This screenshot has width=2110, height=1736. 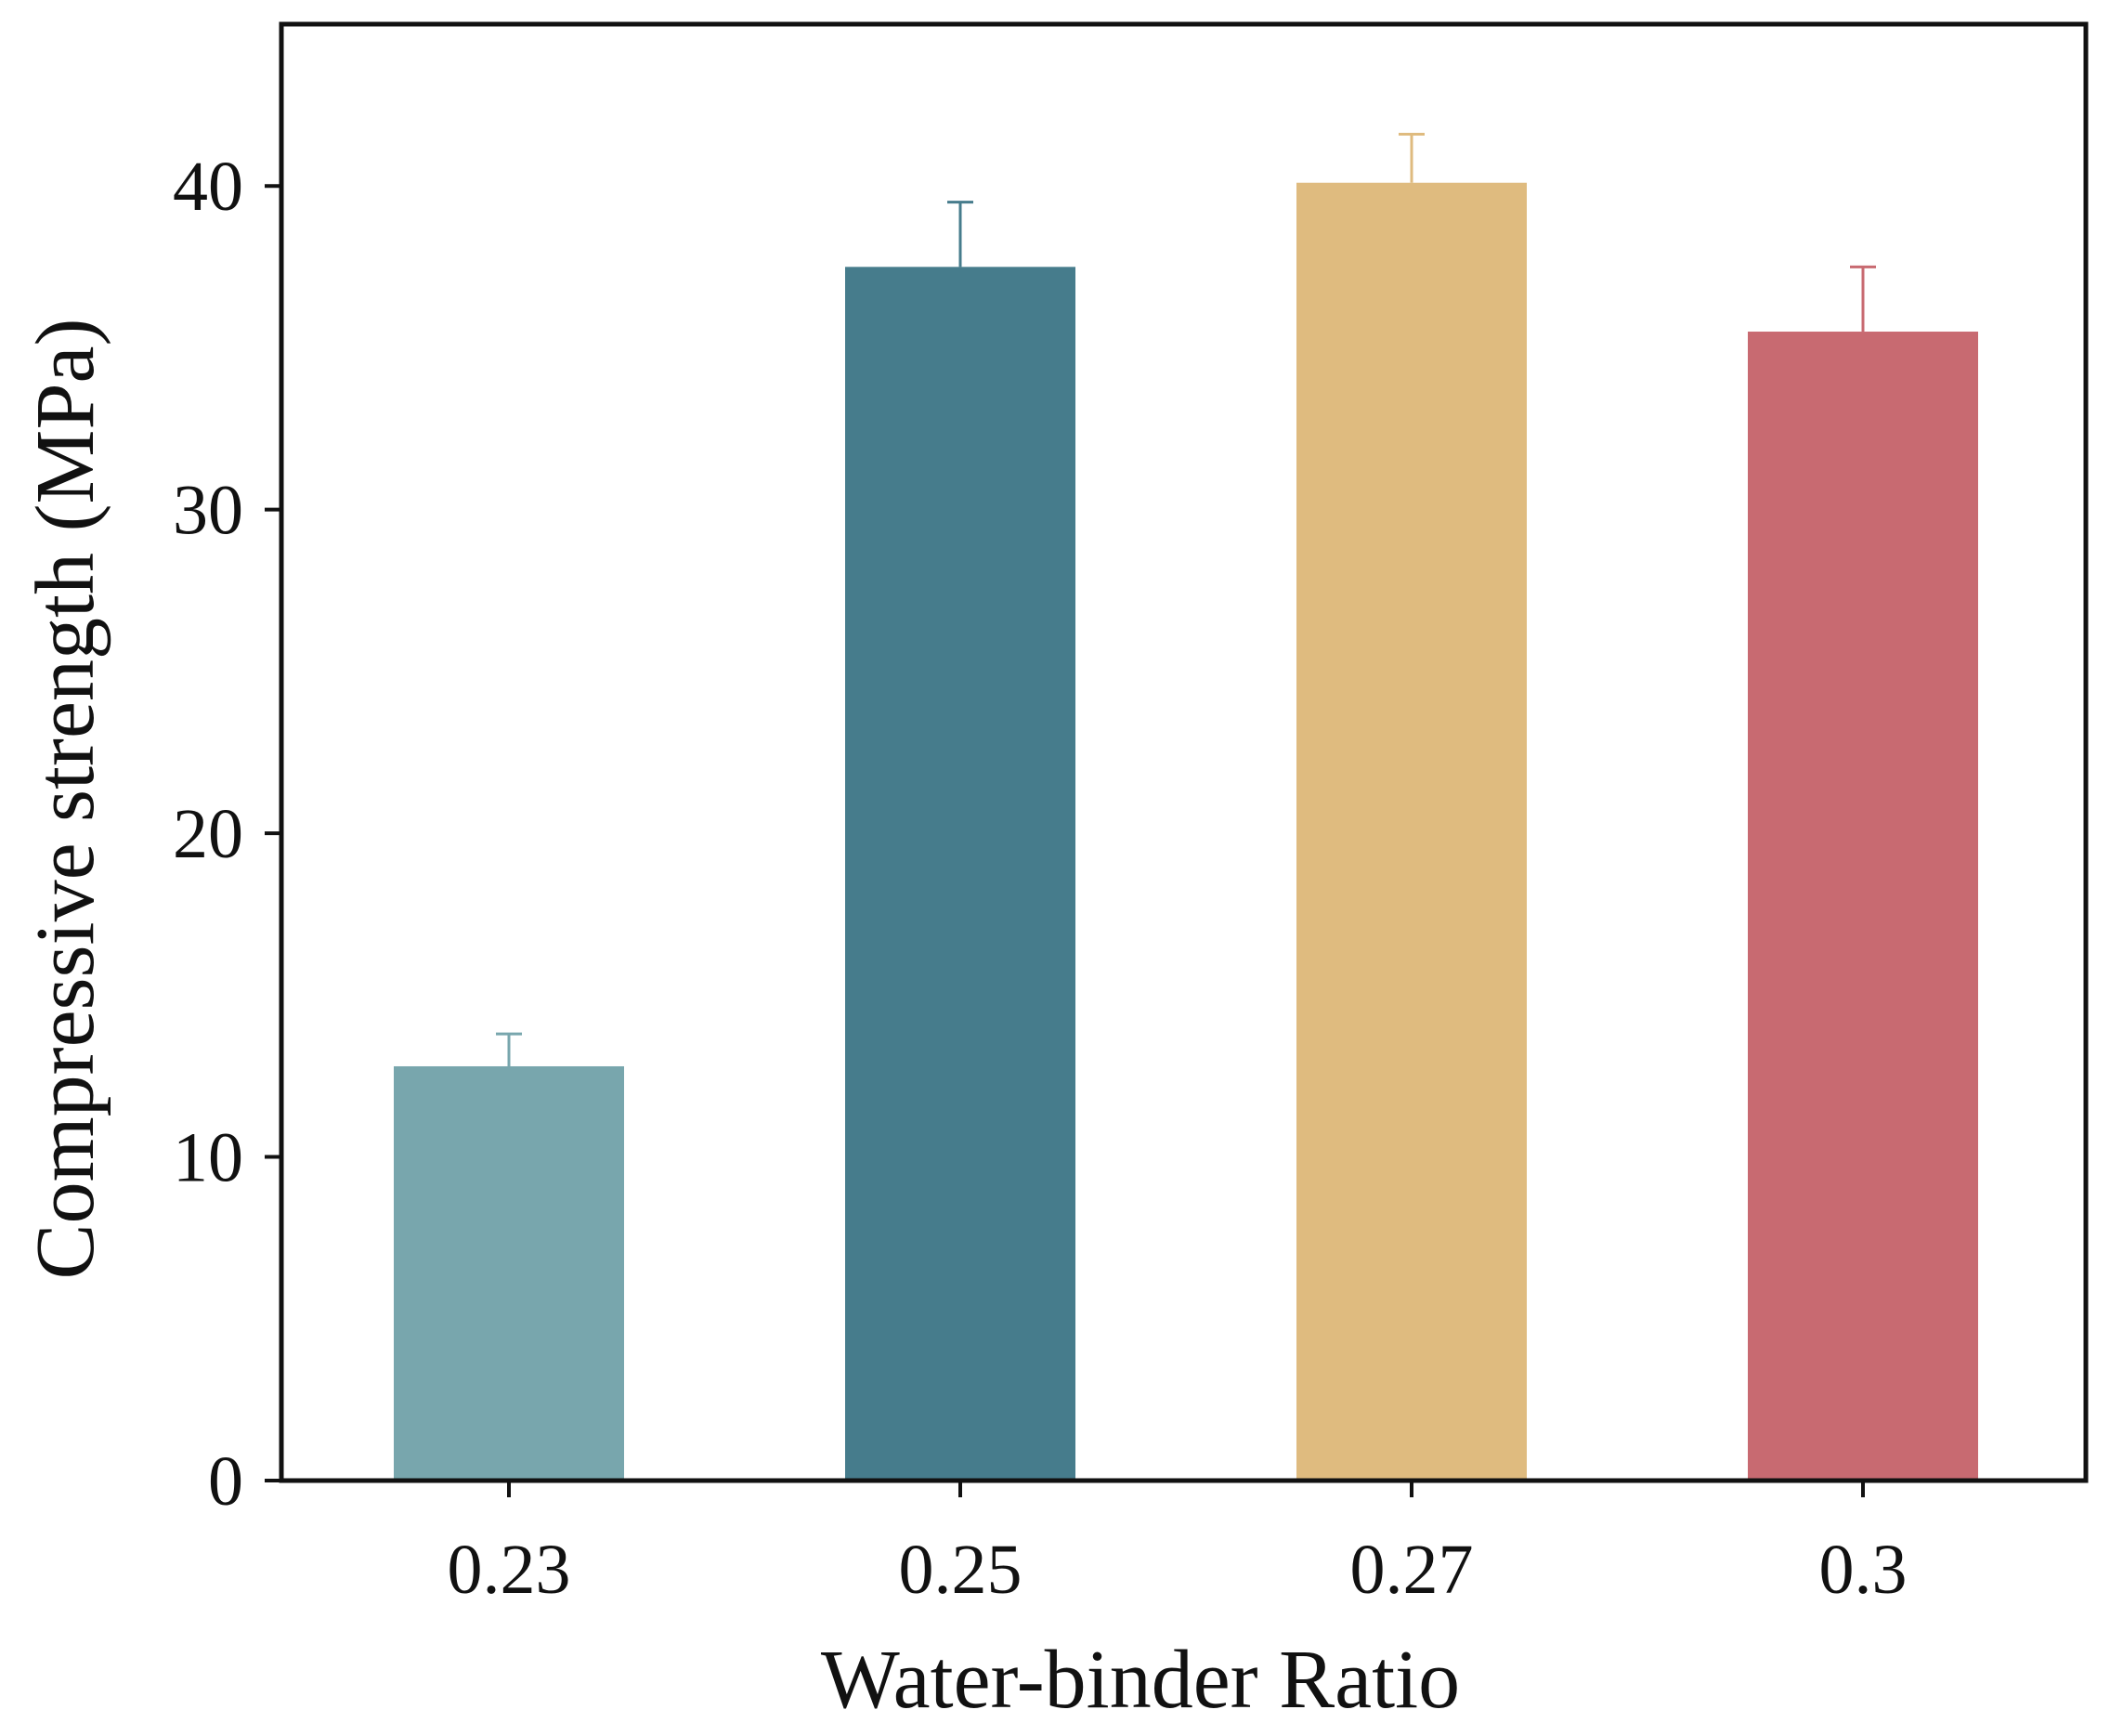 What do you see at coordinates (208, 1158) in the screenshot?
I see `y-tick-label-10: 10` at bounding box center [208, 1158].